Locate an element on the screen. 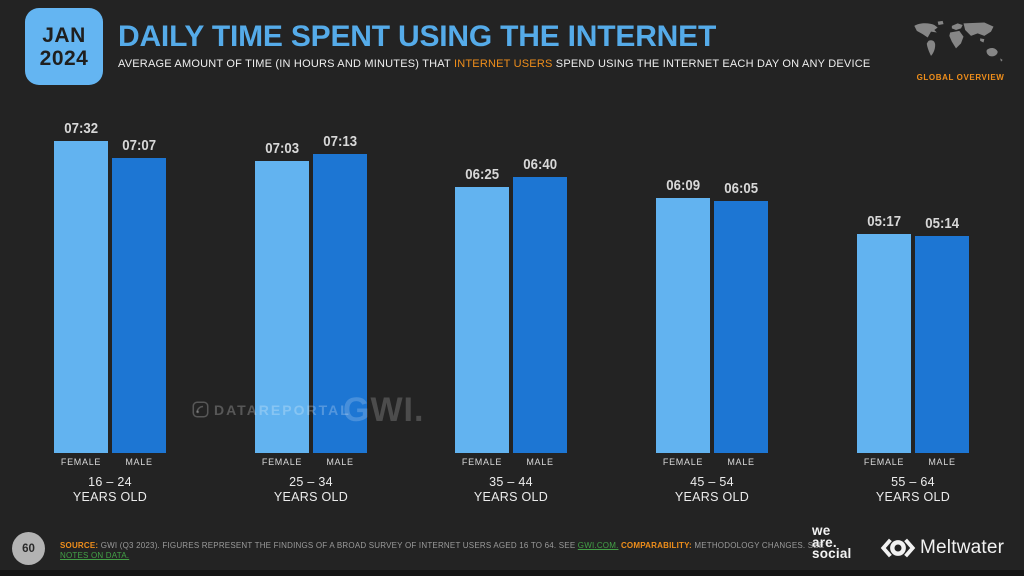  age-group-3544: 06:25 06:40 FEMALE MALE 35 – 44 YEARS OLD is located at coordinates (511, 288).